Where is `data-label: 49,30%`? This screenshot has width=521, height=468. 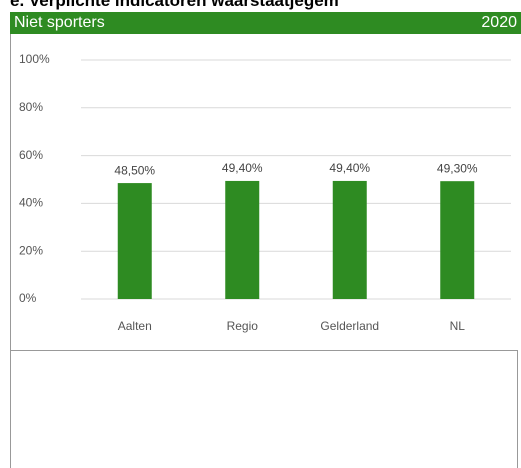
data-label: 49,30% is located at coordinates (457, 168).